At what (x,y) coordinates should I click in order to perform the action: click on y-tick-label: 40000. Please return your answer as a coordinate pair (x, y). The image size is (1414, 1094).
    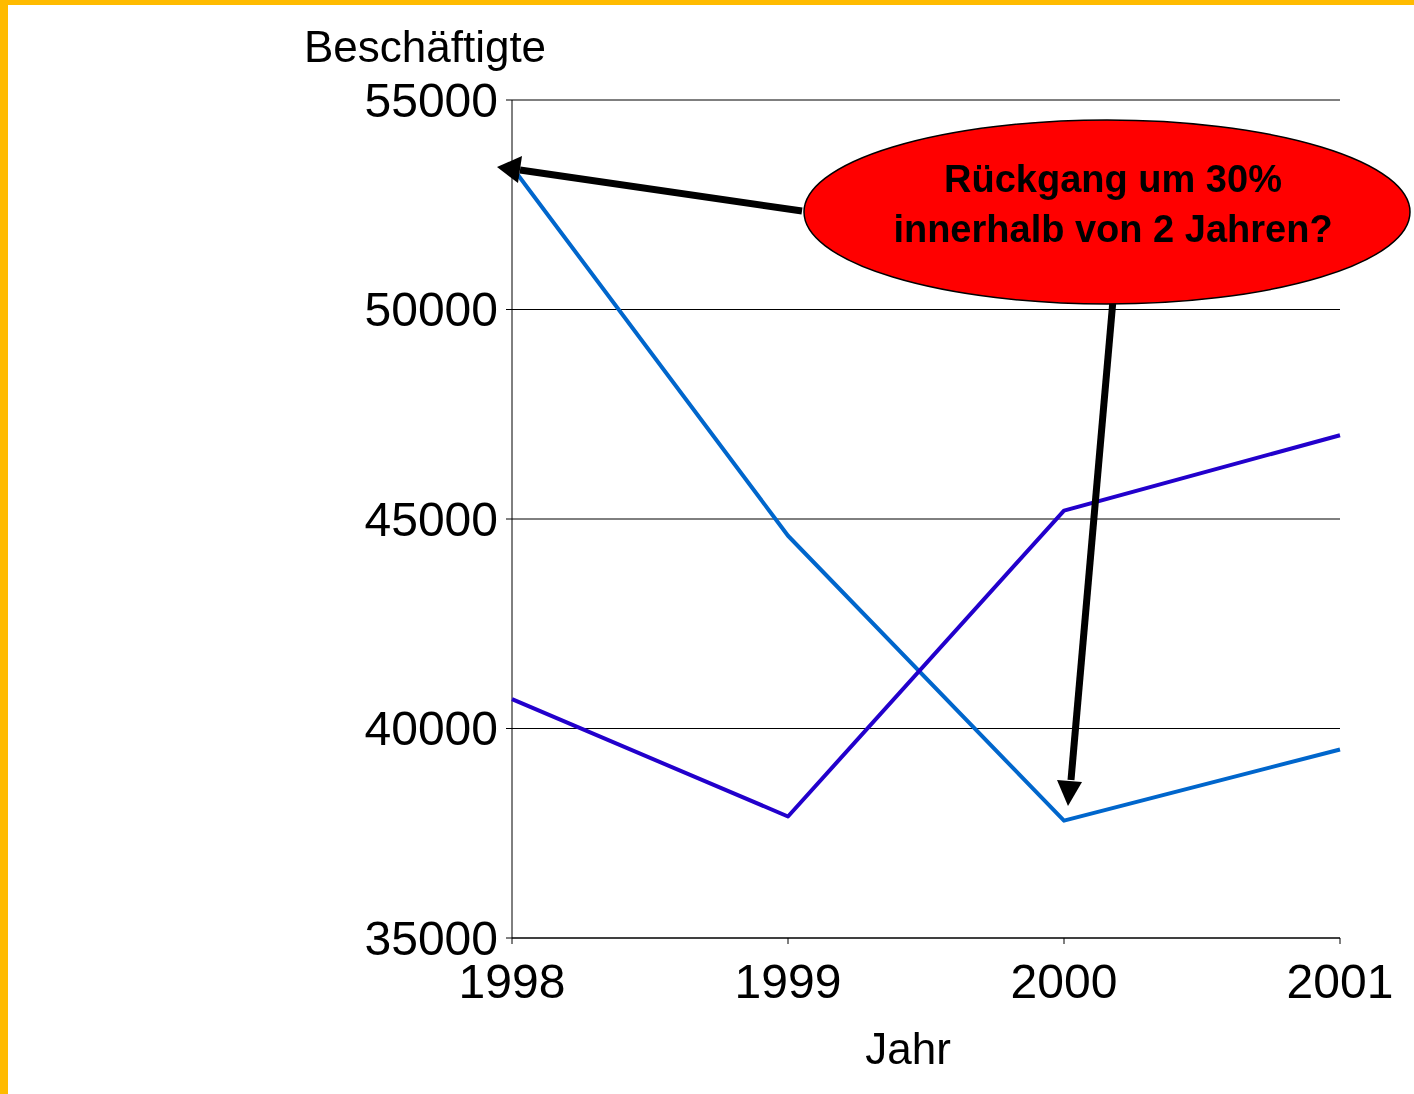
    Looking at the image, I should click on (431, 729).